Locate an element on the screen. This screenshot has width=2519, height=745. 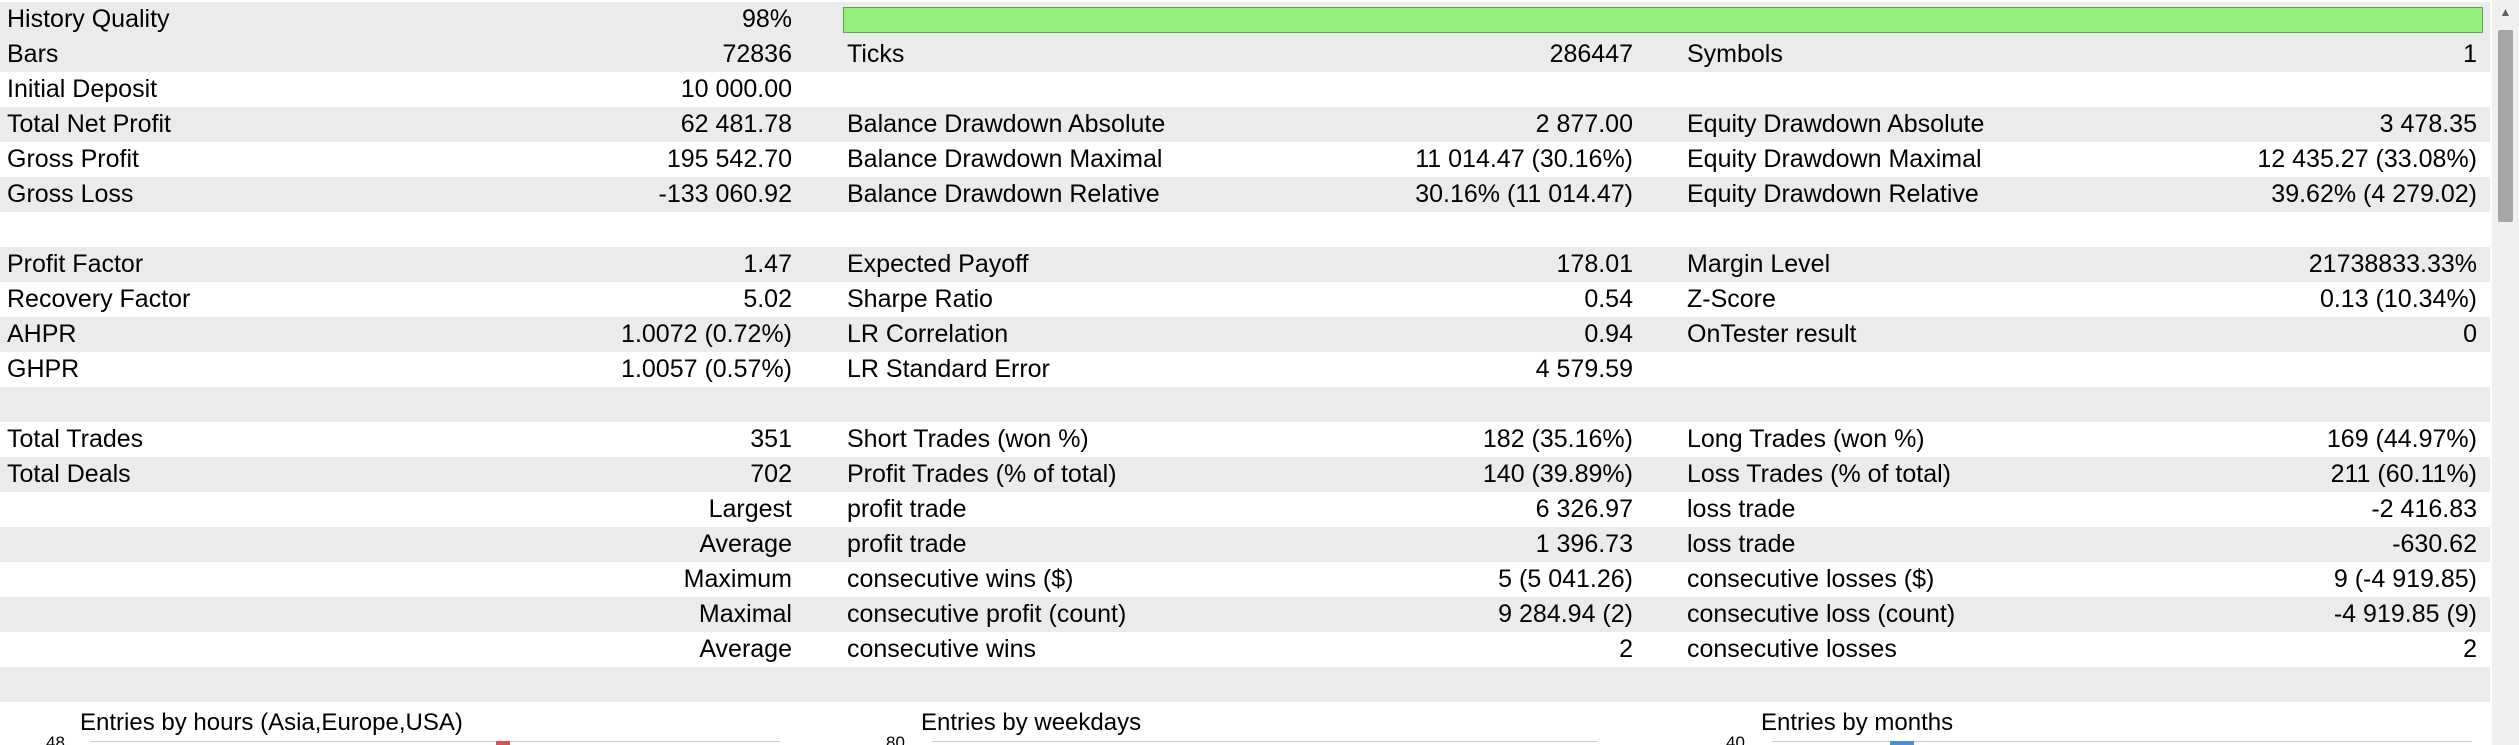
stat-label: profit trade is located at coordinates (907, 544).